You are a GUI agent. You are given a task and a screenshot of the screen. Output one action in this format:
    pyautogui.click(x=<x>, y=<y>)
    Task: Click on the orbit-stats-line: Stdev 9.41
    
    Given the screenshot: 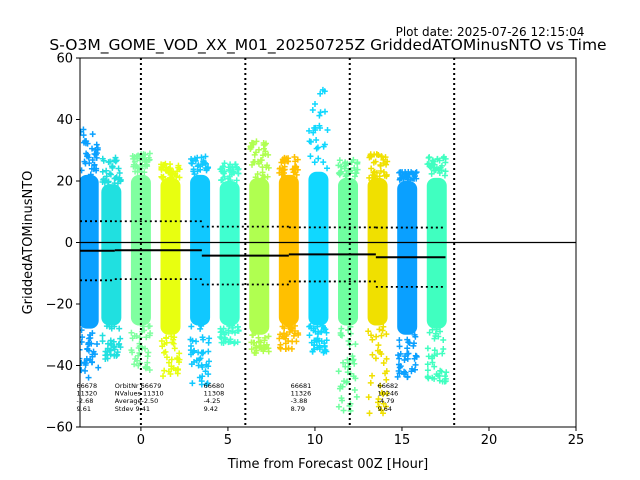 What is the action you would take?
    pyautogui.click(x=132, y=409)
    